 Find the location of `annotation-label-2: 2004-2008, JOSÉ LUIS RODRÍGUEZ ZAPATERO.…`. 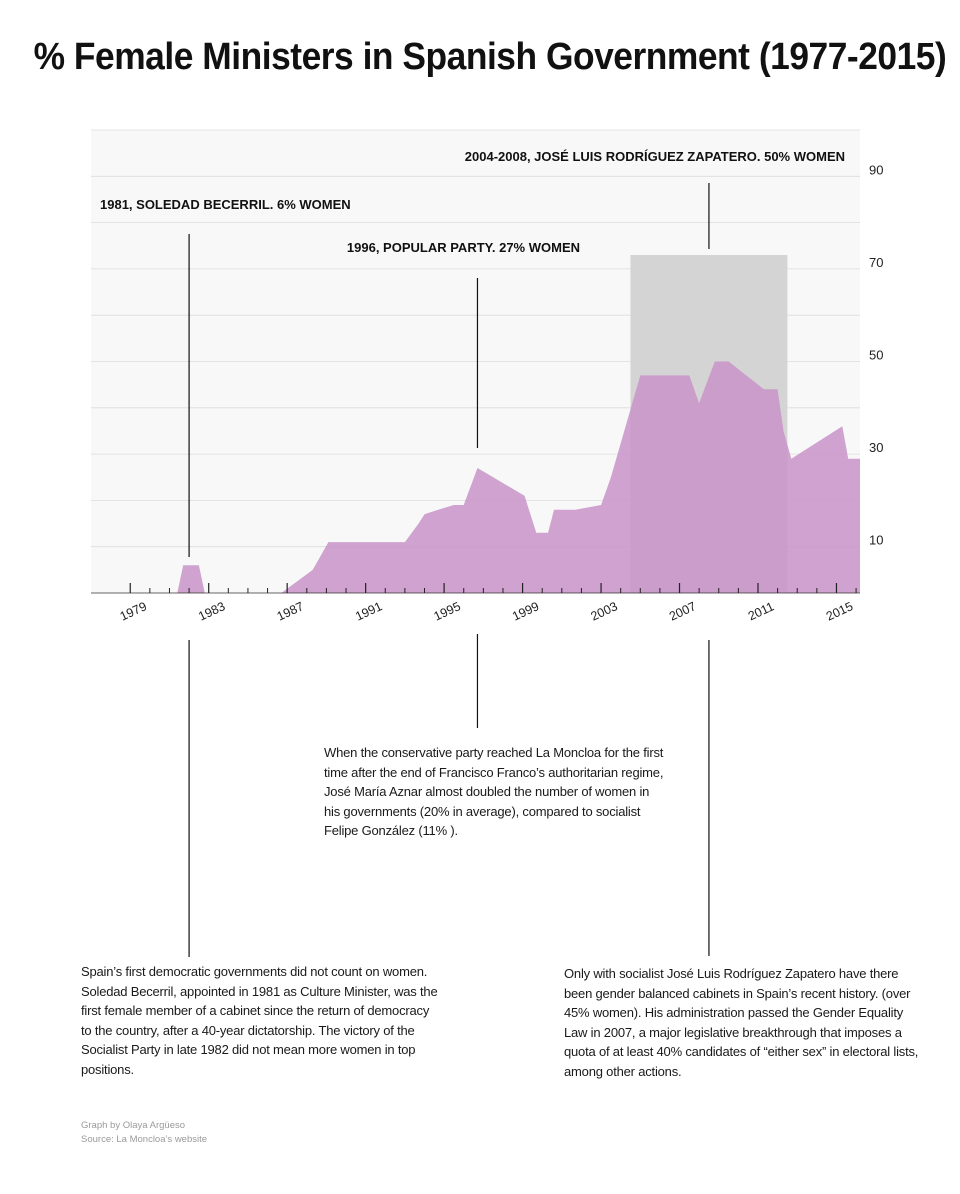

annotation-label-2: 2004-2008, JOSÉ LUIS RODRÍGUEZ ZAPATERO.… is located at coordinates (655, 156).